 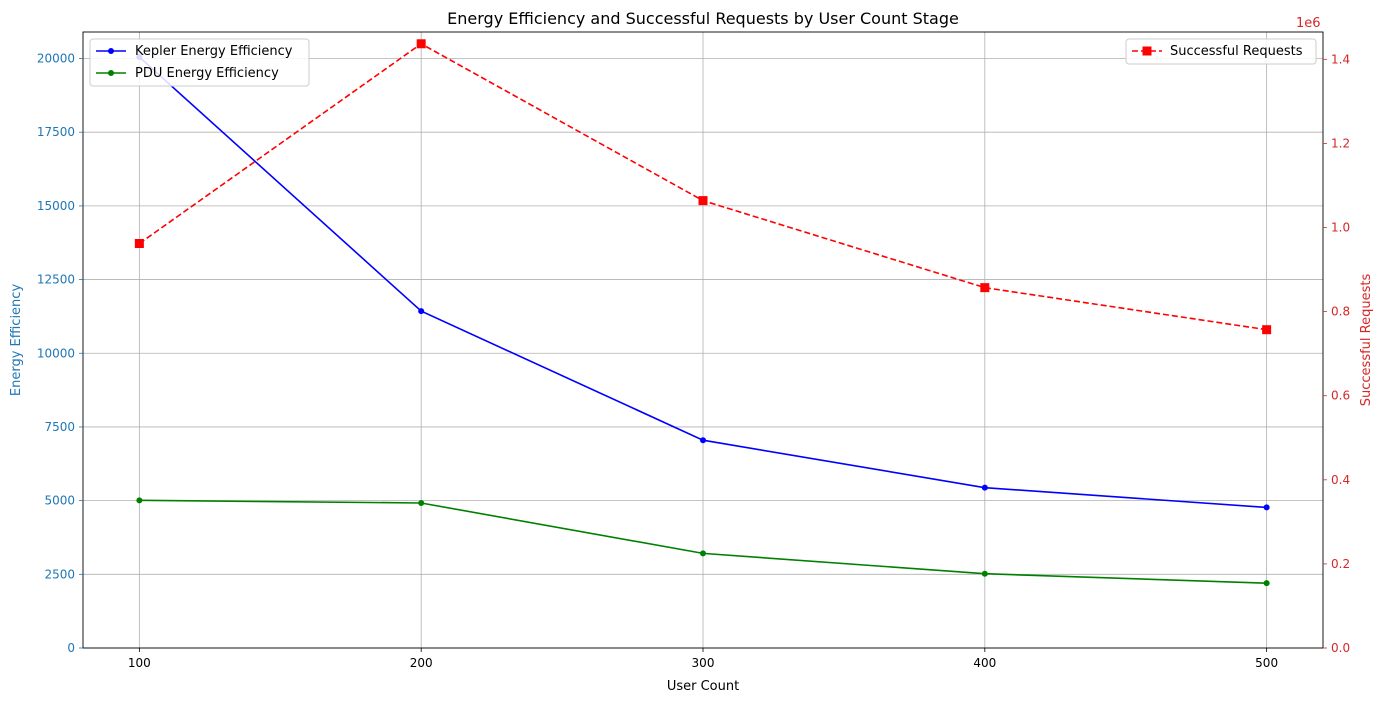 I want to click on legend-right: Successful Requests, so click(x=1221, y=51).